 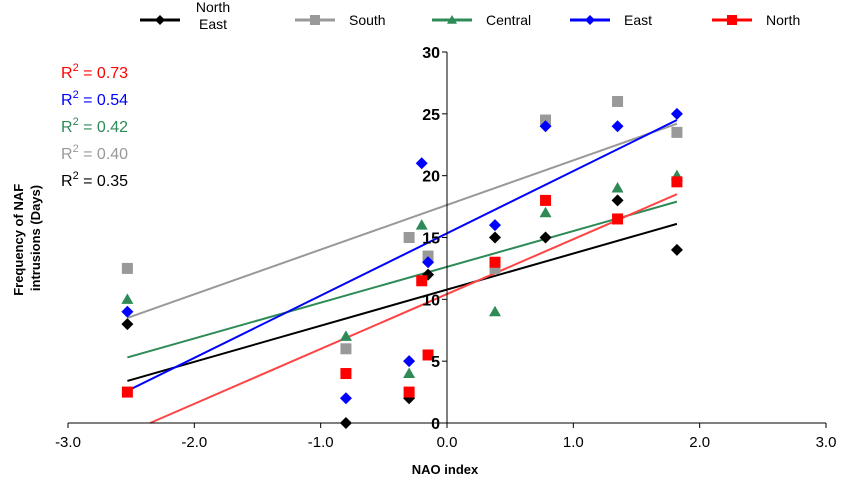 I want to click on legend-label-south: South, so click(x=367, y=20).